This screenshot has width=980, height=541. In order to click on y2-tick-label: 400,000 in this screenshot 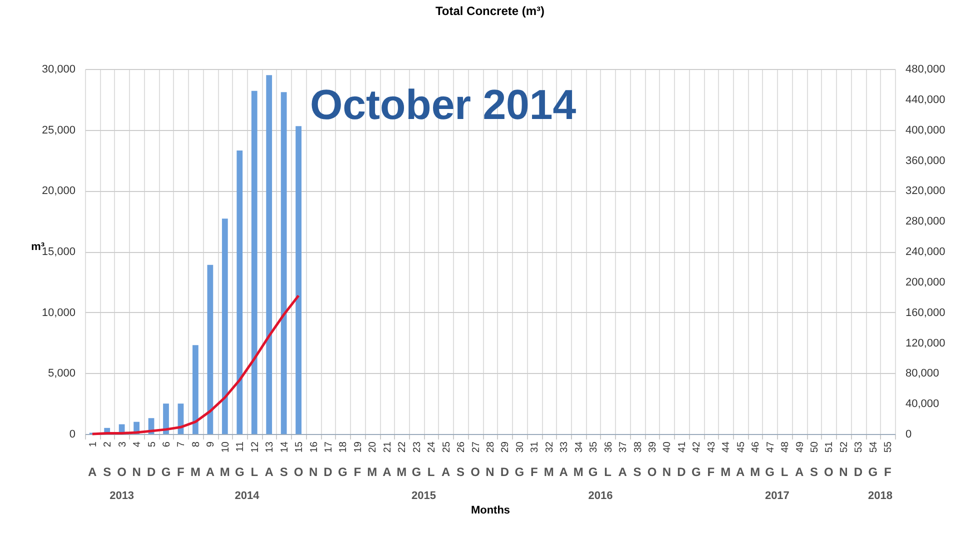, I will do `click(926, 130)`.